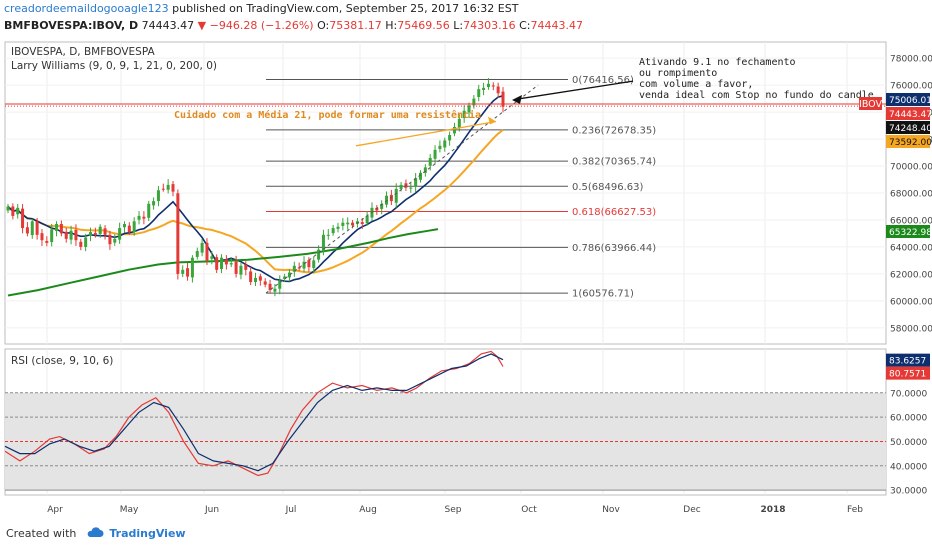 The width and height of the screenshot is (932, 550). Describe the element at coordinates (455, 510) in the screenshot. I see `time-axis: Apr May Jun Jul Aug Sep Oct Nov Dec 2018 Feb` at that location.